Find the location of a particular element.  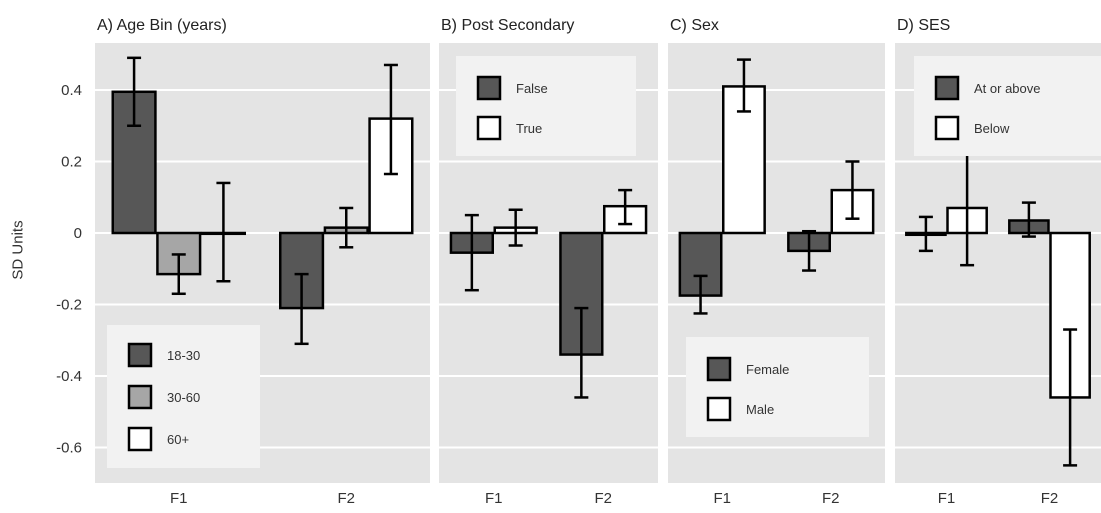

y-tick-label: -0.2 is located at coordinates (69, 305).